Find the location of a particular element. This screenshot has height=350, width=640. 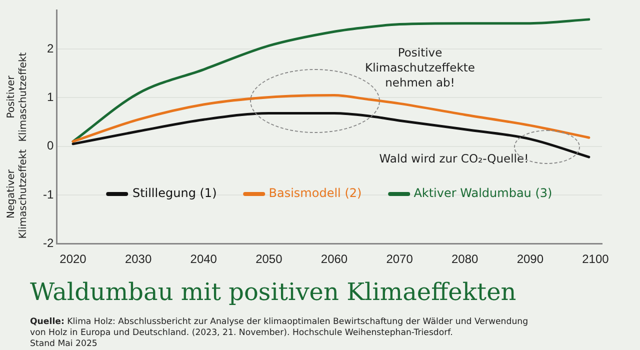

text: Negativer Klimaschutzeffekt is located at coordinates (18, 194).